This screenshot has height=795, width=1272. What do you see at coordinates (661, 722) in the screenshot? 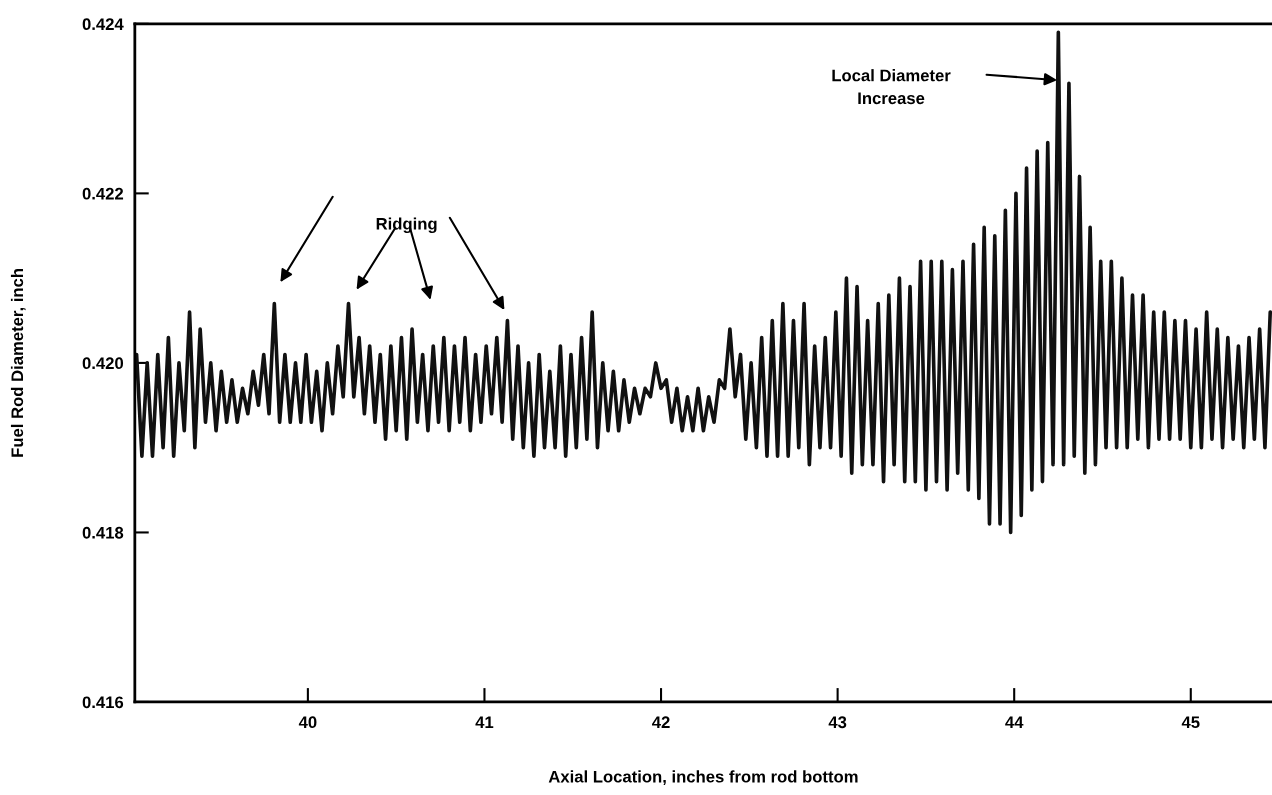
I see `x-tick-label: 42` at bounding box center [661, 722].